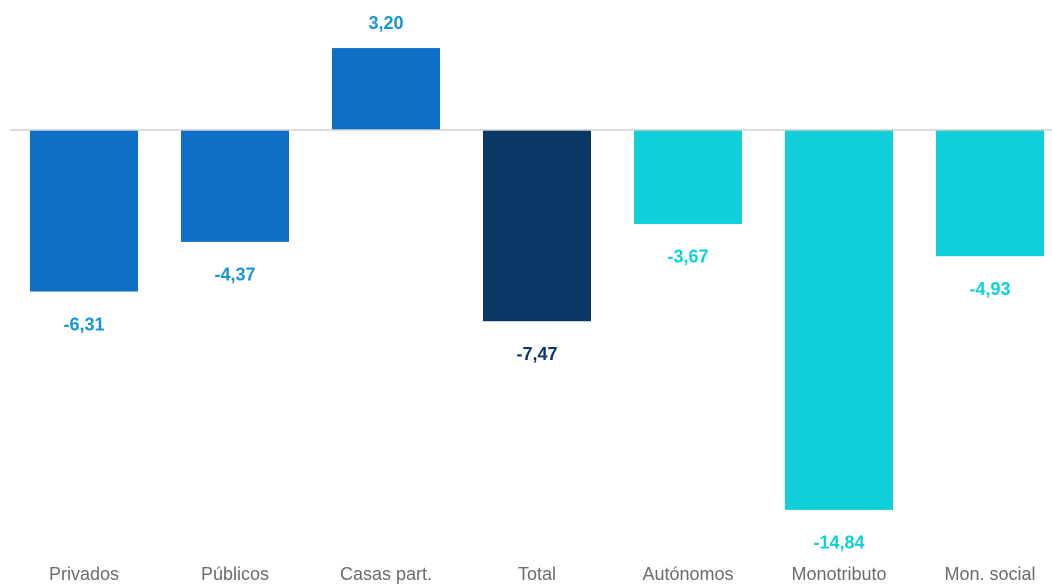  Describe the element at coordinates (537, 574) in the screenshot. I see `x-tick-label: Total` at that location.